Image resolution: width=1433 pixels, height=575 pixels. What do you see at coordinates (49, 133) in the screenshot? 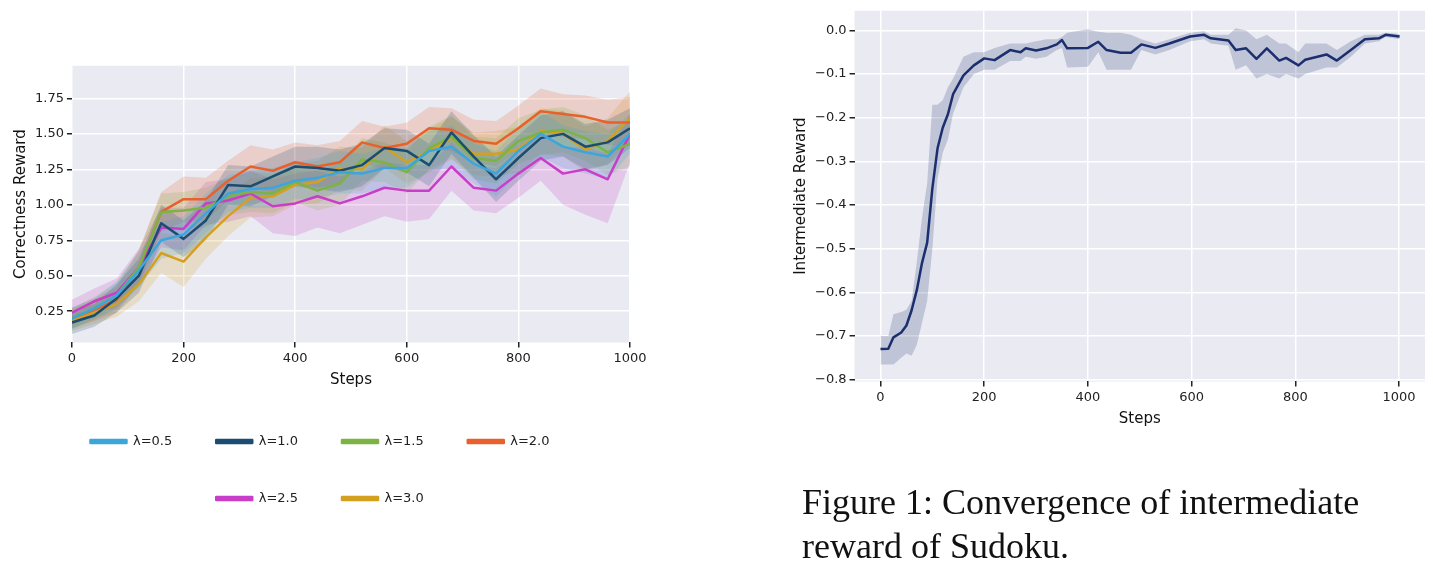
I see `y-tick-label: 1.50` at bounding box center [49, 133].